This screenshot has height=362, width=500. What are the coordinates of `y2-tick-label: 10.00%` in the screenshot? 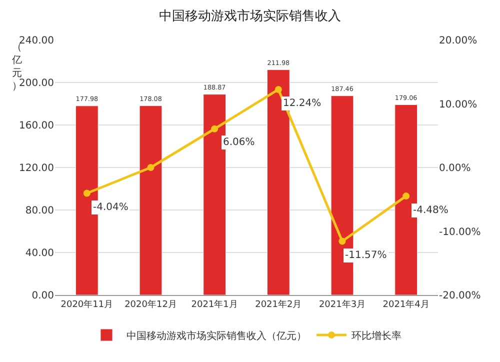 It's located at (458, 104).